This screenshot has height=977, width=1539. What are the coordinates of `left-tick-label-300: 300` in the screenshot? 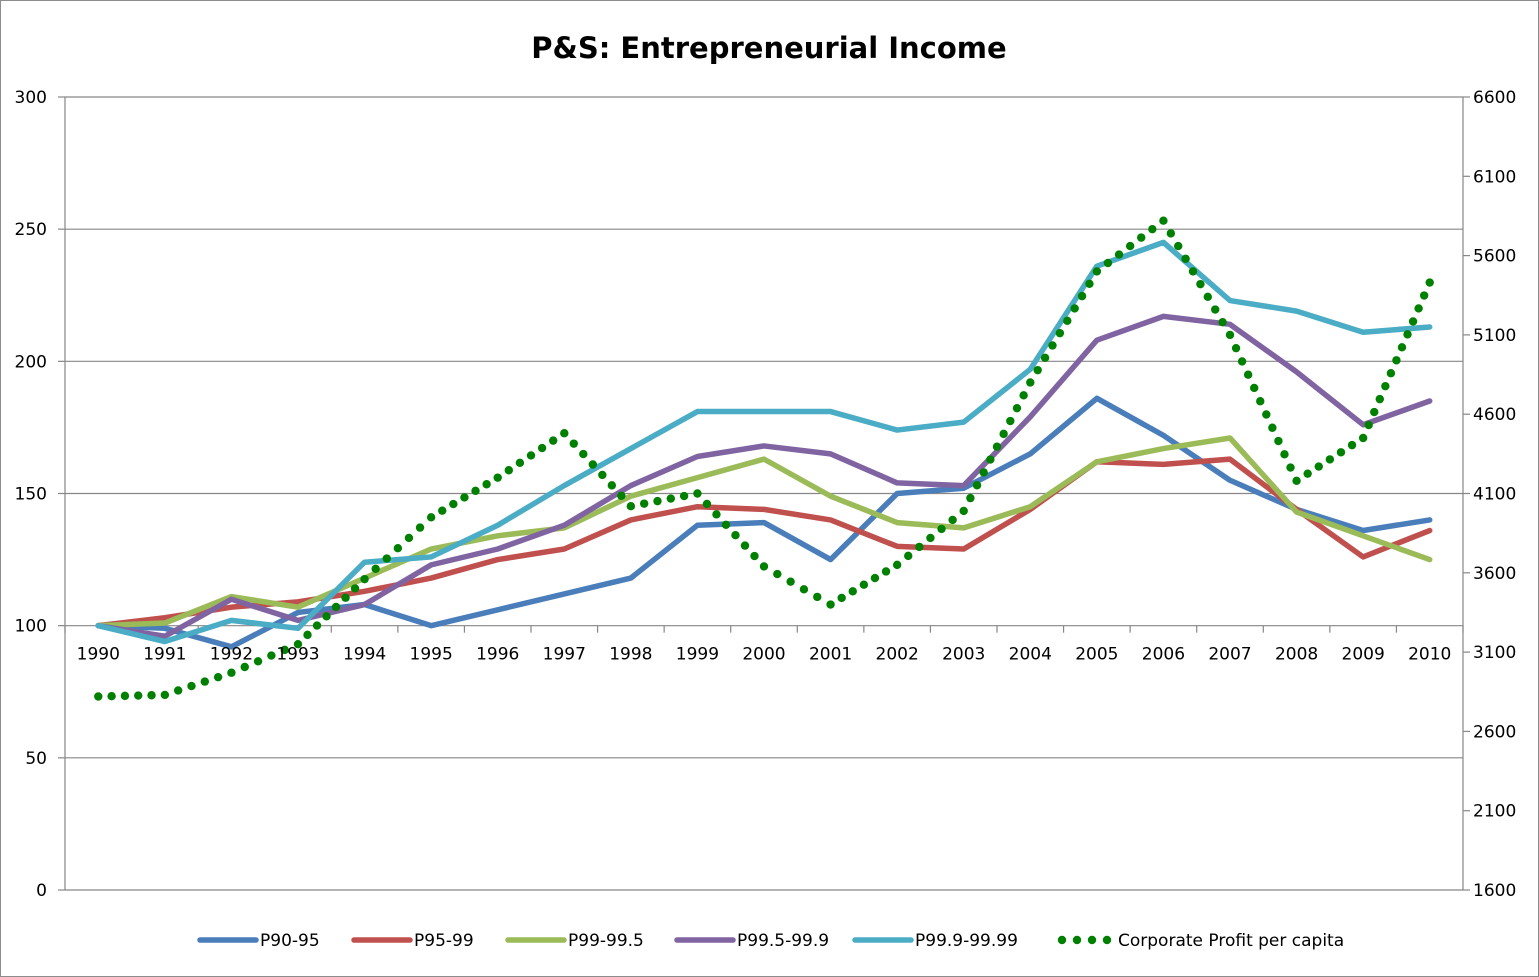 It's located at (31, 98).